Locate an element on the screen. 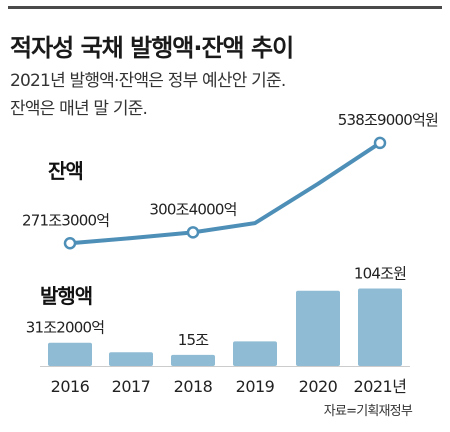 Image resolution: width=450 pixels, height=432 pixels. line-data-label-2: 300조4000억 is located at coordinates (192, 209).